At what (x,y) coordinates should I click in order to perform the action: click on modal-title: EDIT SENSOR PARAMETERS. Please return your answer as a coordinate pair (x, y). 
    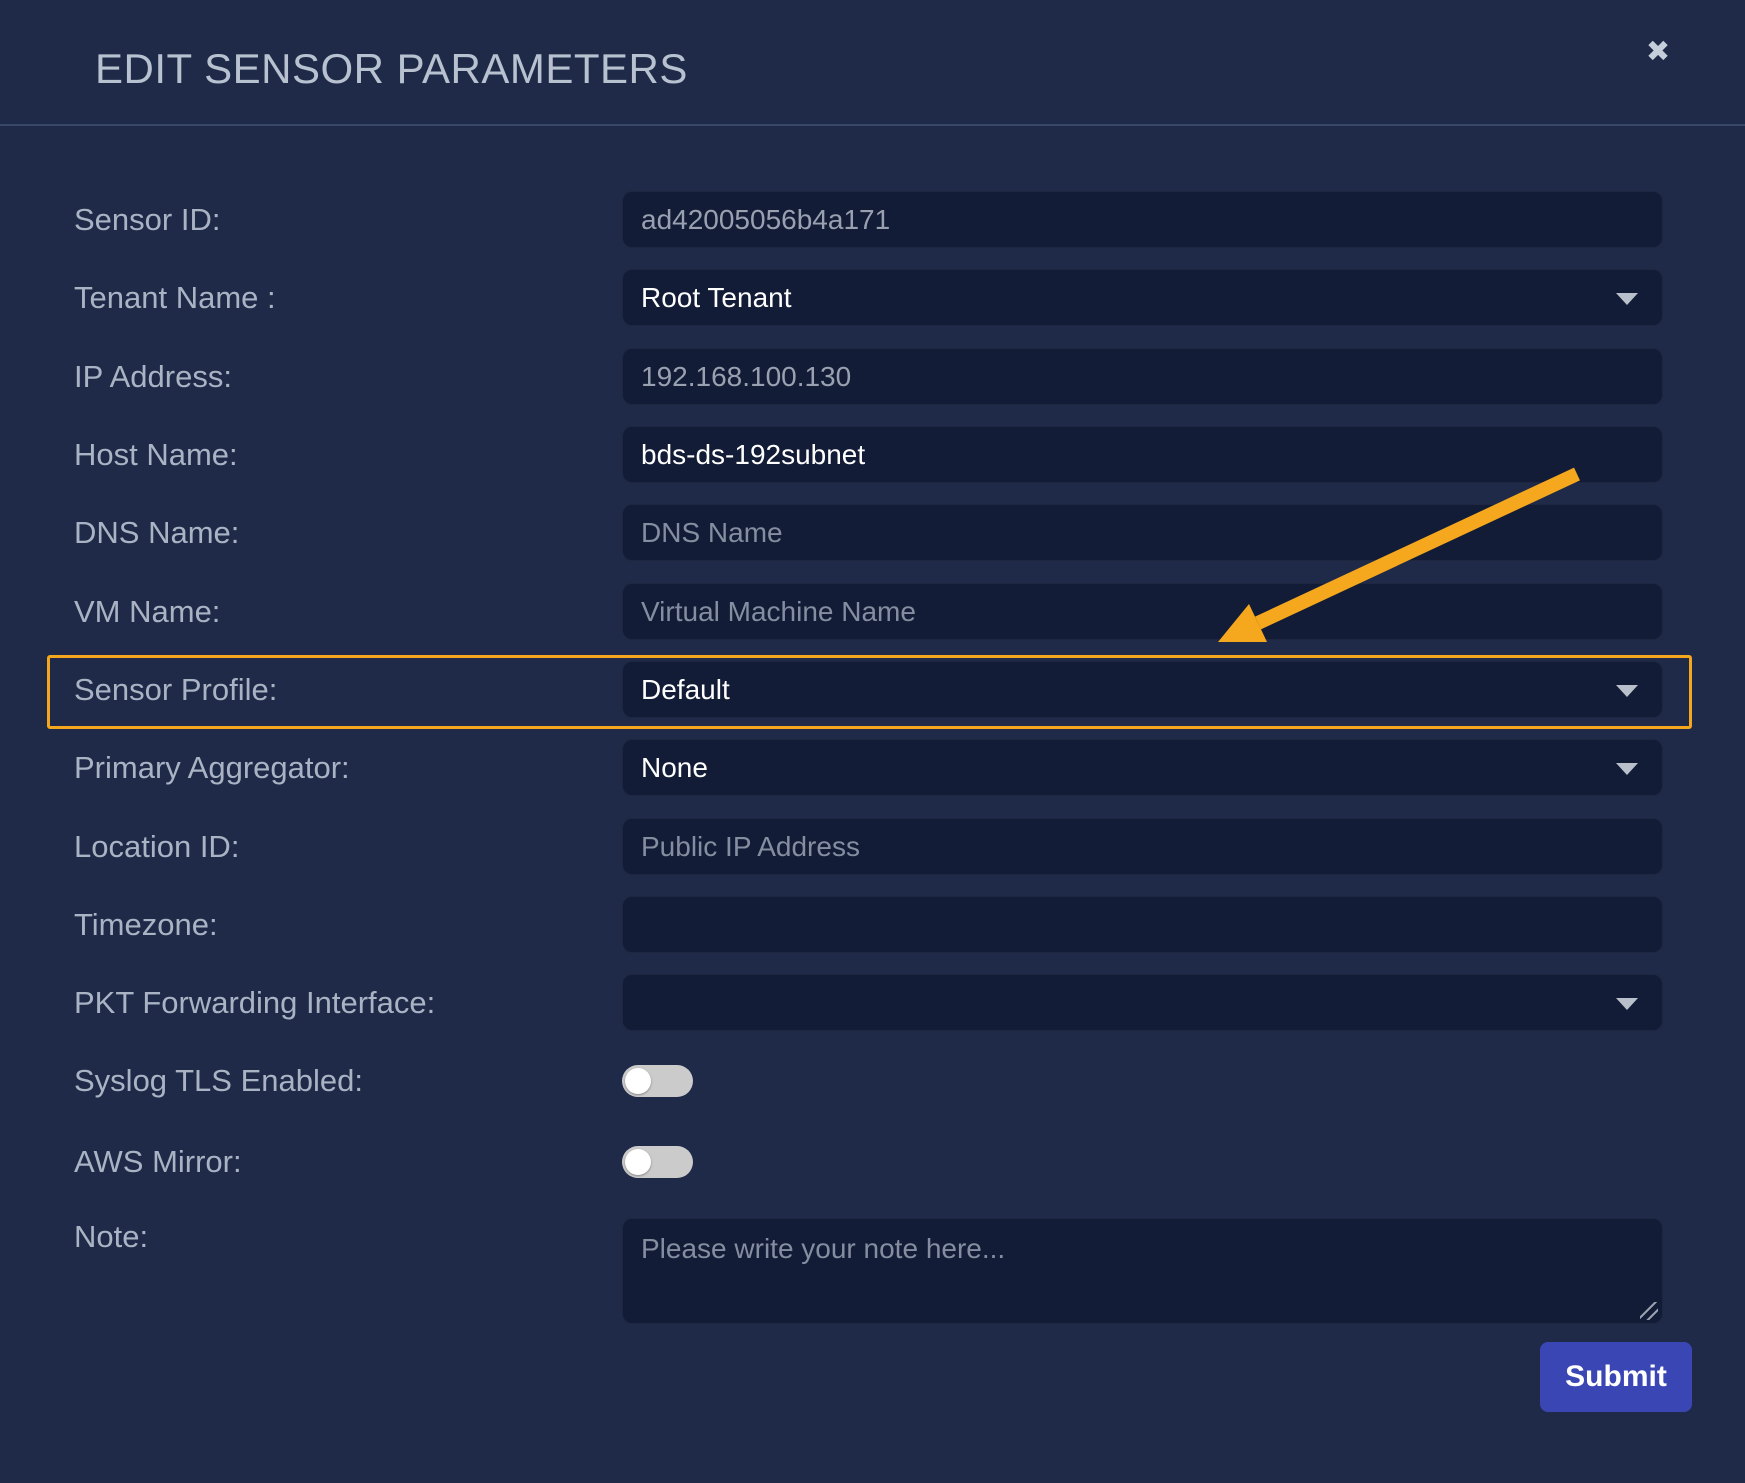
    Looking at the image, I should click on (391, 68).